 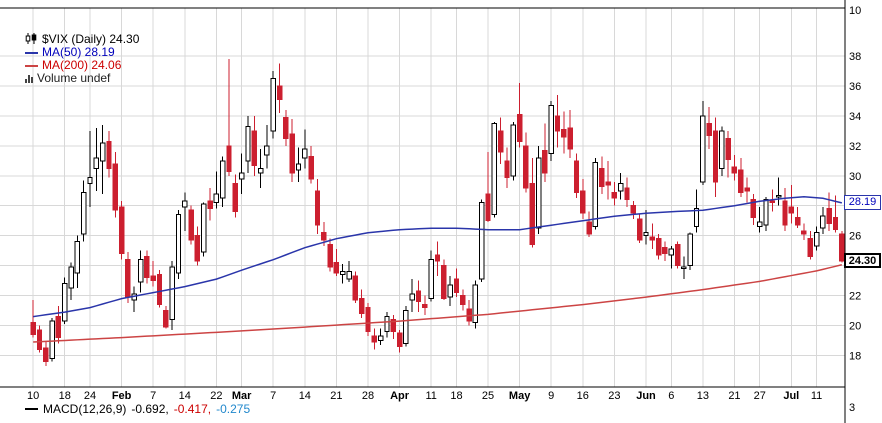 I want to click on y-tick-label: 26, so click(x=855, y=237).